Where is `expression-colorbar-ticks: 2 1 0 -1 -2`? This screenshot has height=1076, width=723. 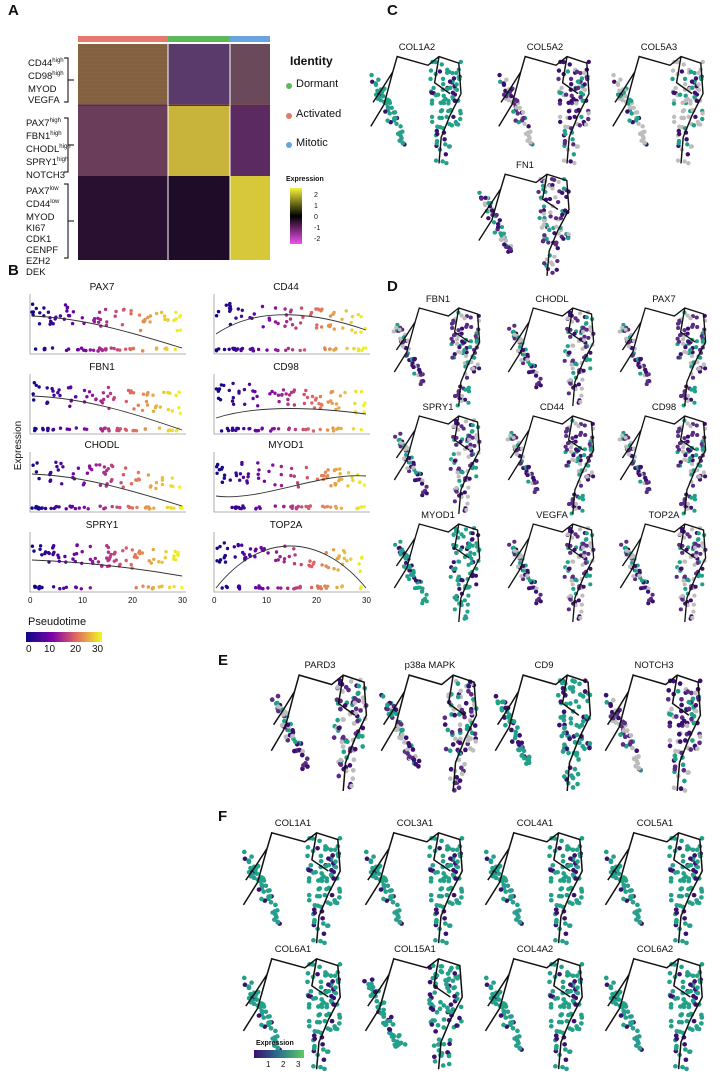 expression-colorbar-ticks: 2 1 0 -1 -2 is located at coordinates (317, 217).